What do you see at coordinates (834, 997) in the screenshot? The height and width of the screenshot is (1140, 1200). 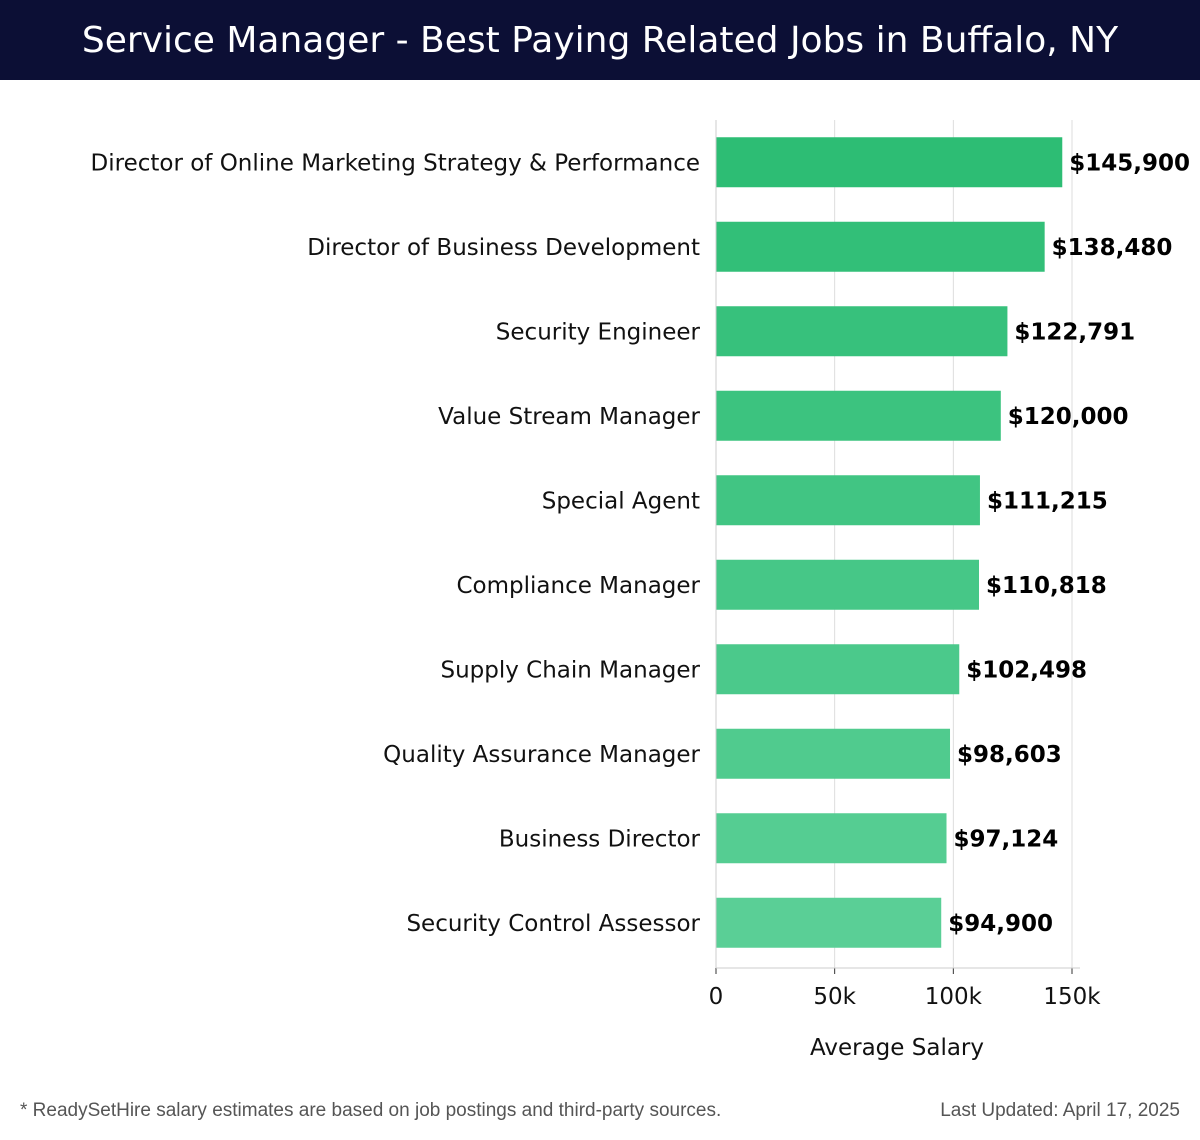 I see `x-tick-label: 50k` at bounding box center [834, 997].